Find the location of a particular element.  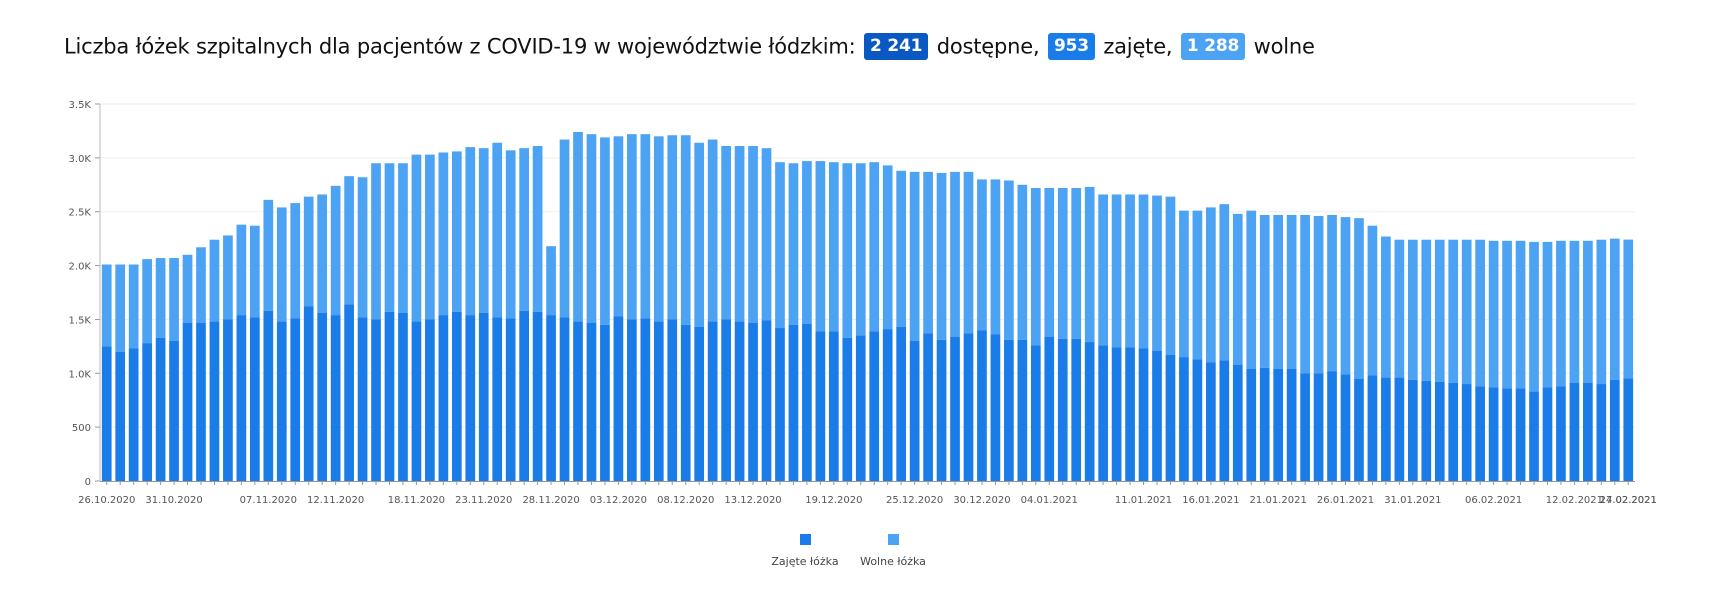

legend-item-occupied: Zajęte łóżka is located at coordinates (805, 551).